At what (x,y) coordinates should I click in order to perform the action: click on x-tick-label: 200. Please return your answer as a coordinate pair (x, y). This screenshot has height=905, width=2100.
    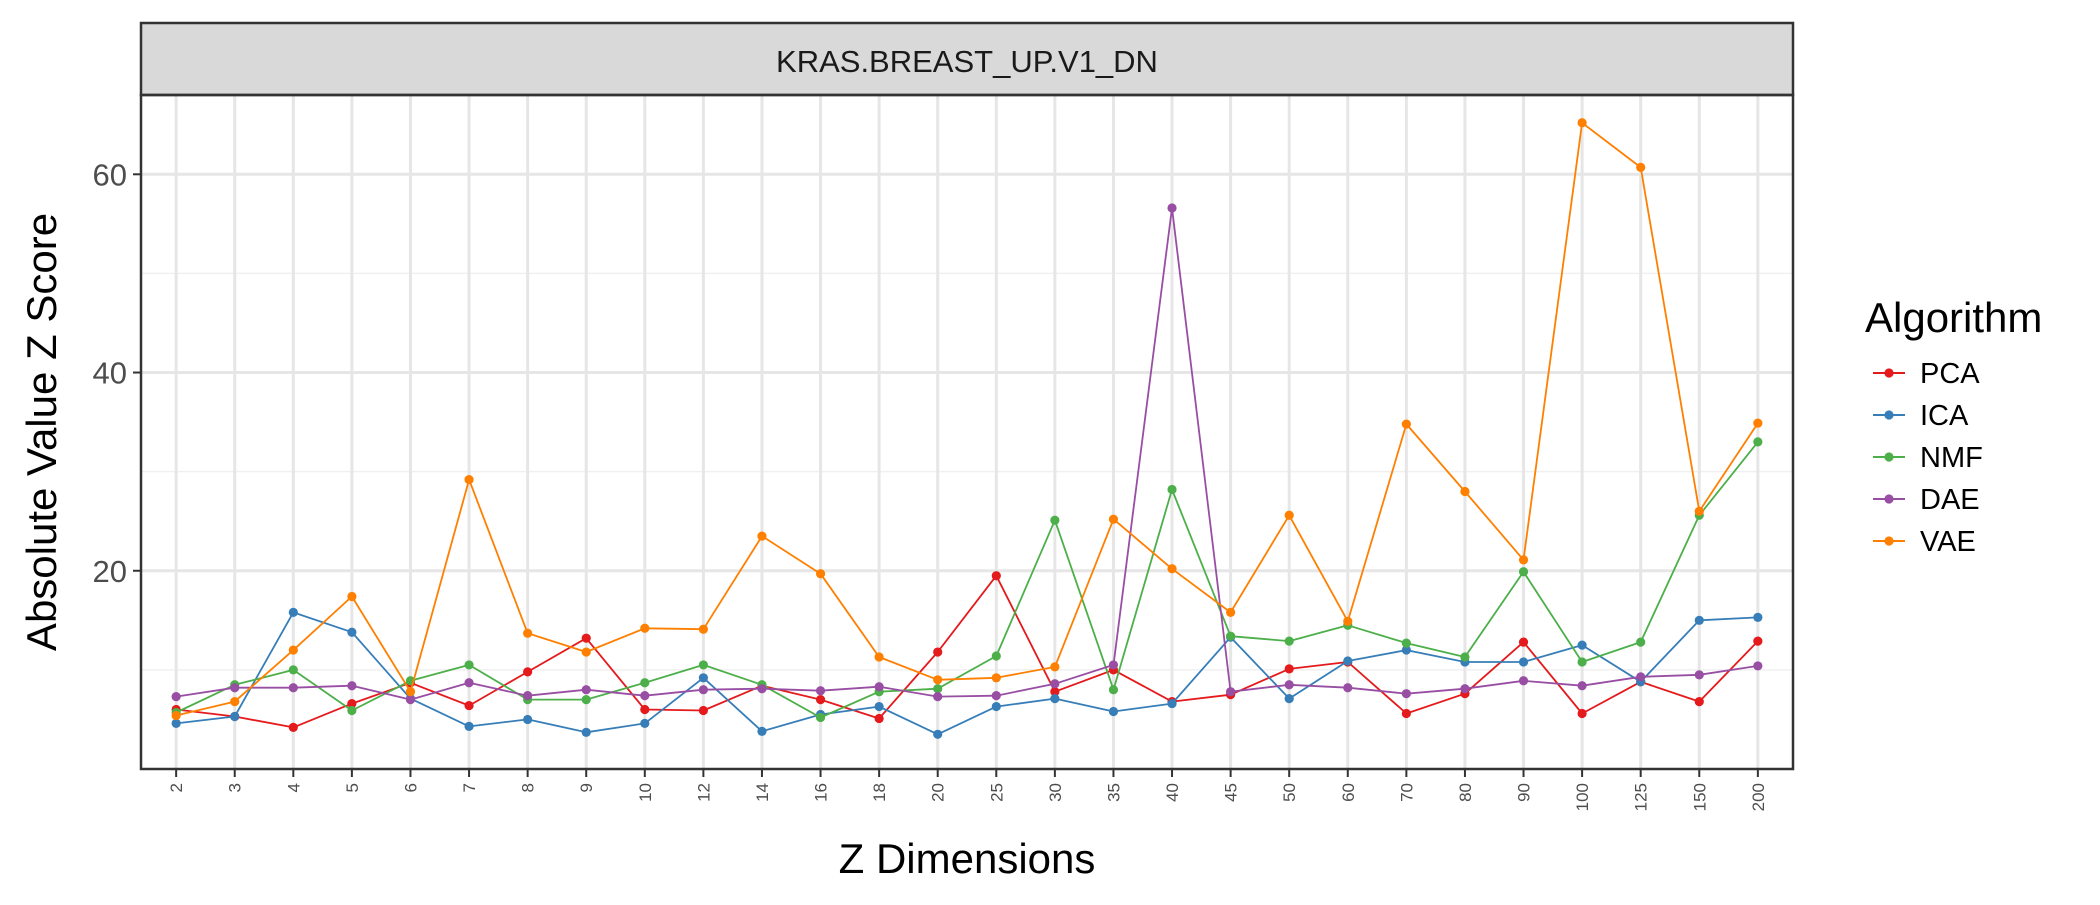
    Looking at the image, I should click on (1758, 797).